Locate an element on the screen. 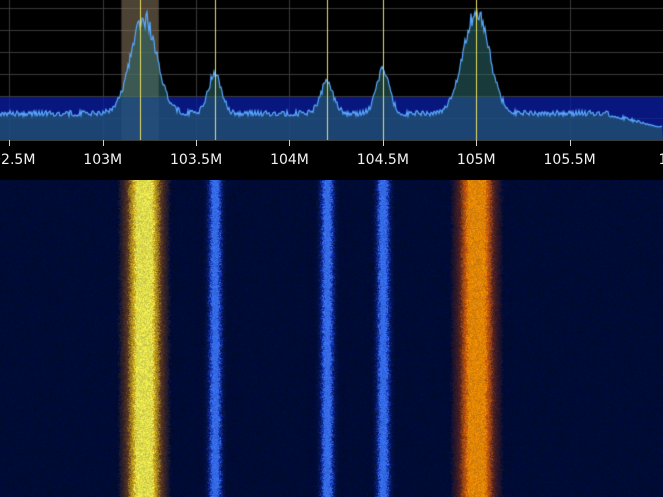  tick-label: 104M is located at coordinates (289, 160).